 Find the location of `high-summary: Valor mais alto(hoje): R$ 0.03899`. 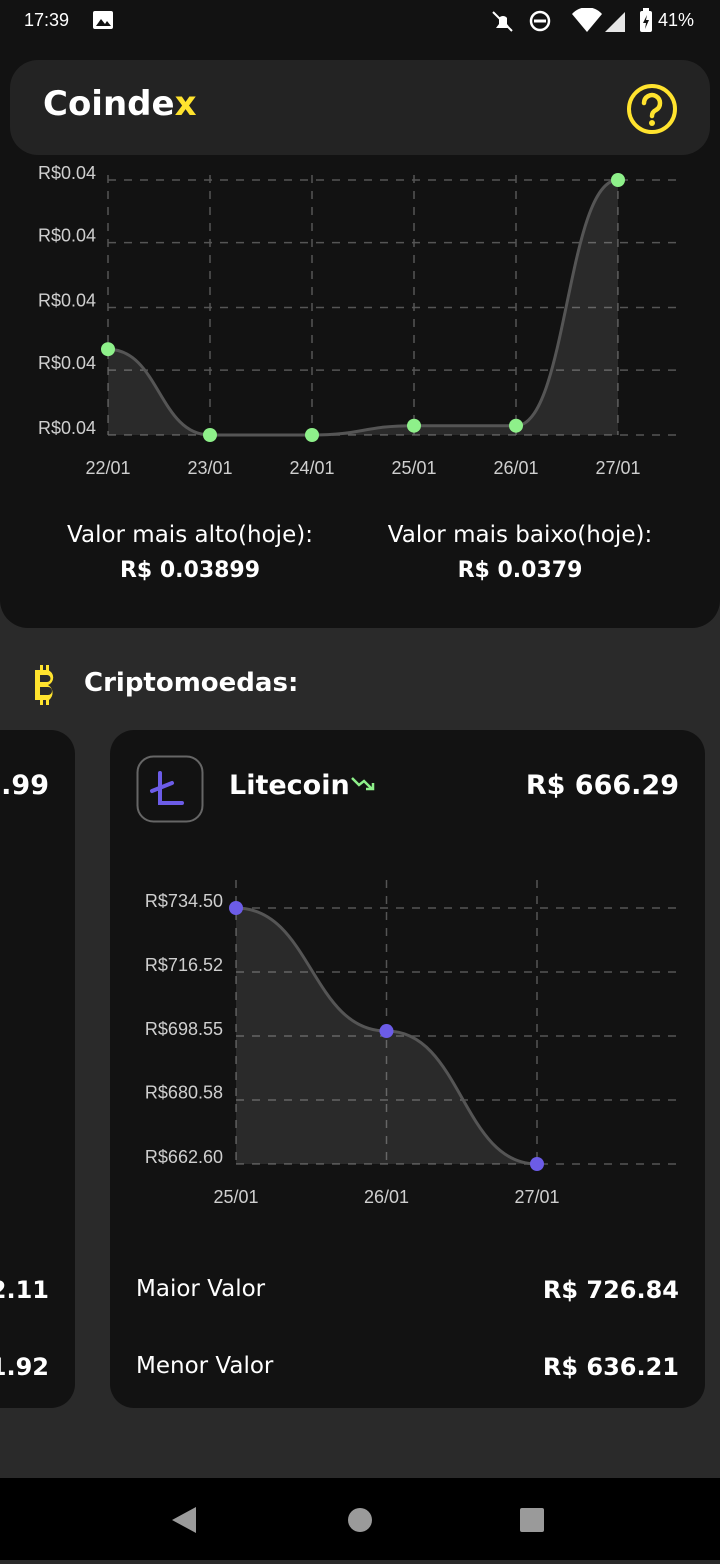

high-summary: Valor mais alto(hoje): R$ 0.03899 is located at coordinates (190, 552).